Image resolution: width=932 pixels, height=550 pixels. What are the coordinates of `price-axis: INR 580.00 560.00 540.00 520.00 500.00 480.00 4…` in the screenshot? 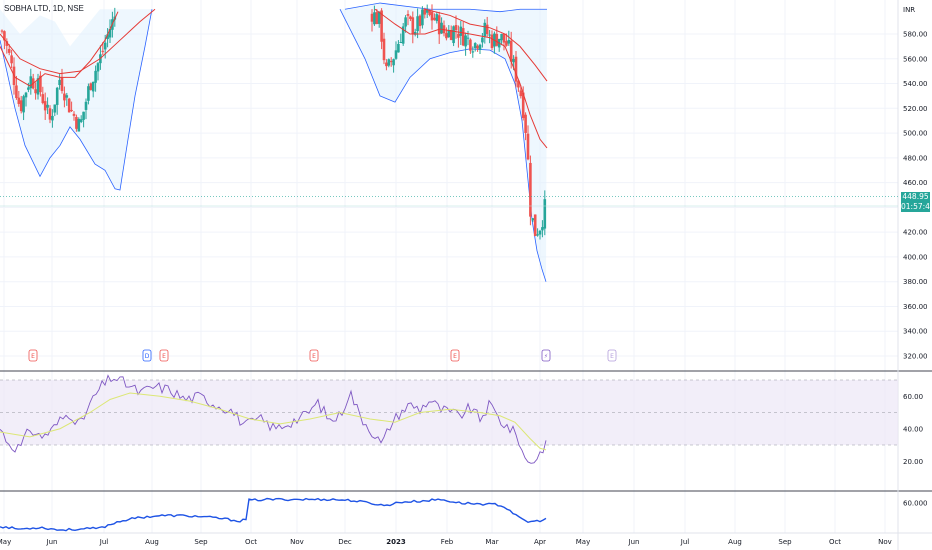 It's located at (915, 183).